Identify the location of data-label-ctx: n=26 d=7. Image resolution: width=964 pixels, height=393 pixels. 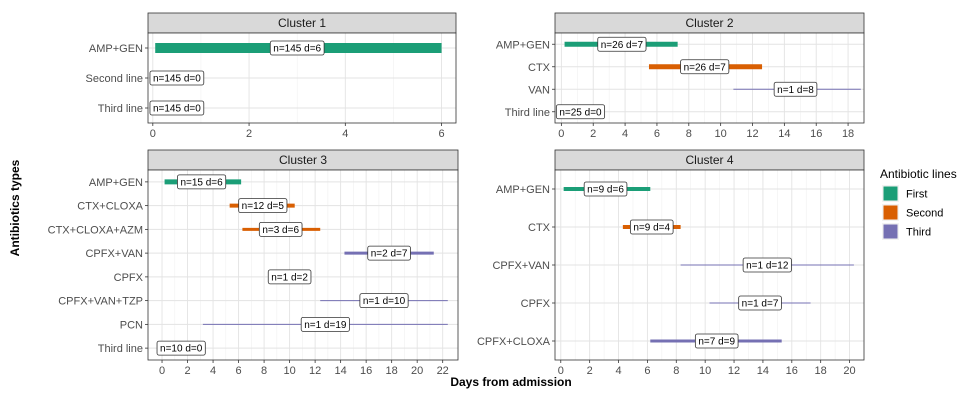
(705, 67).